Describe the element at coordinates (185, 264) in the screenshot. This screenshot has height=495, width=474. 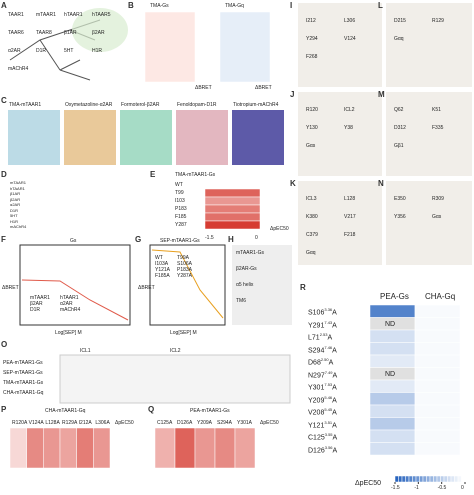
I see `legend-entry: S106A` at that location.